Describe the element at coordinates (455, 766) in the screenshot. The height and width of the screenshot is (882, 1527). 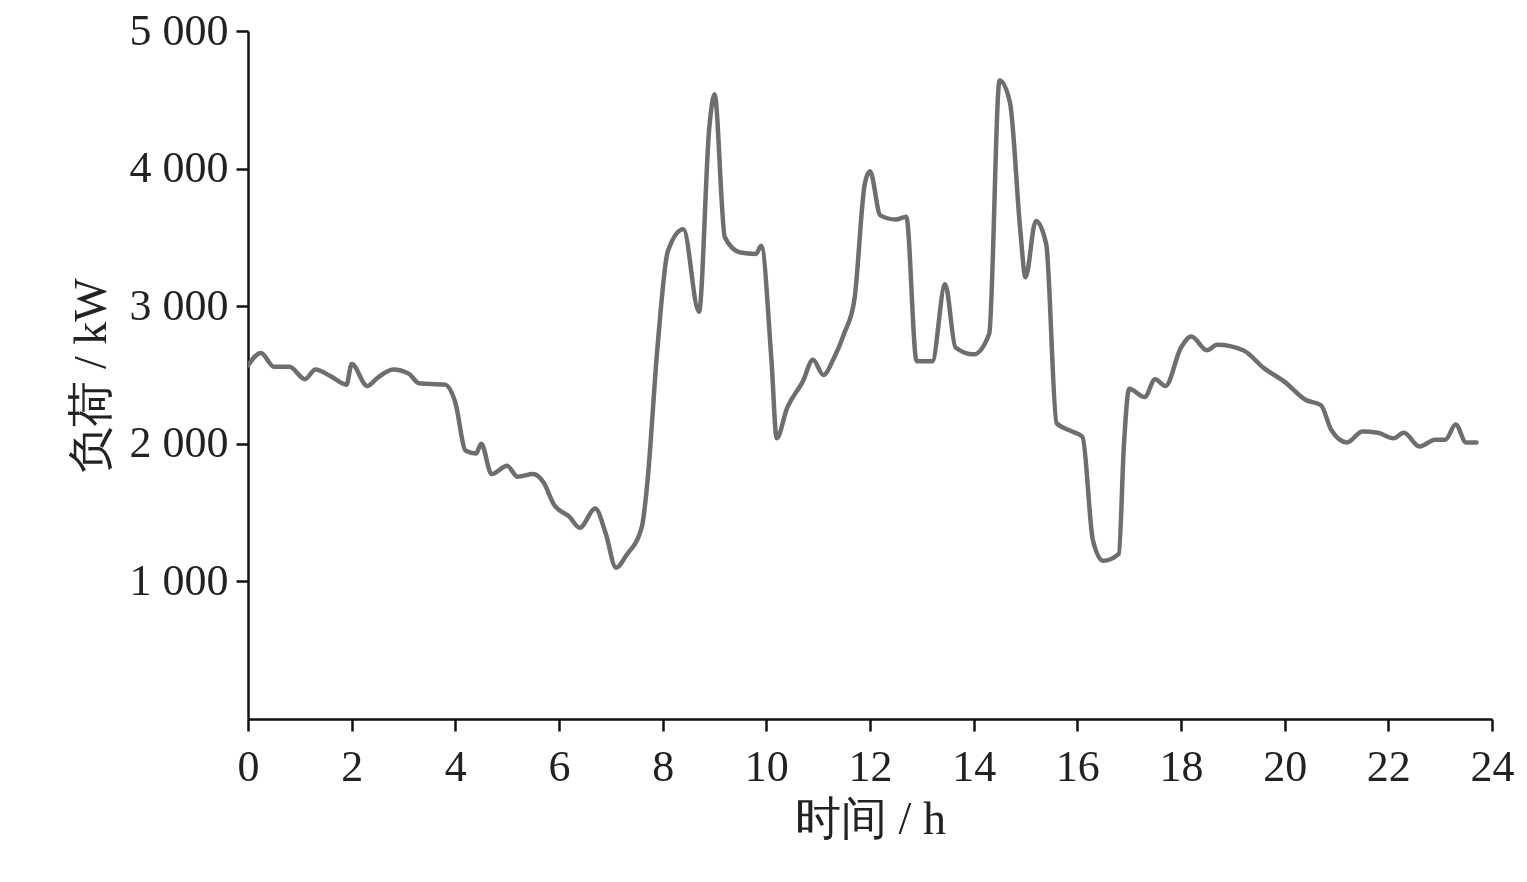
I see `x-tick-label: 4` at that location.